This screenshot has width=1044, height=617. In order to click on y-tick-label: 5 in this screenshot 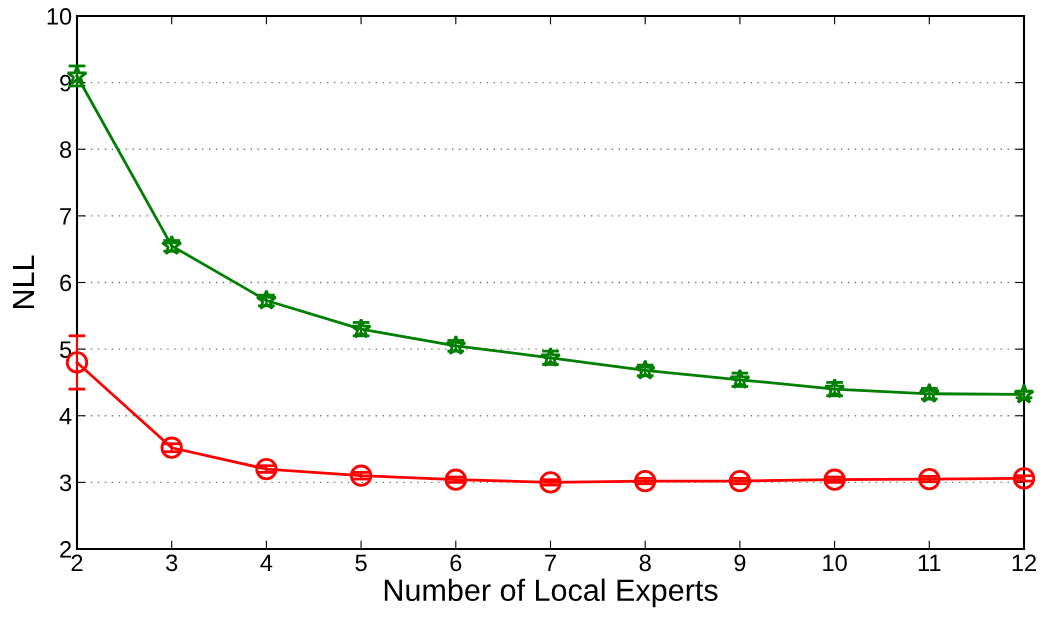, I will do `click(65, 349)`.